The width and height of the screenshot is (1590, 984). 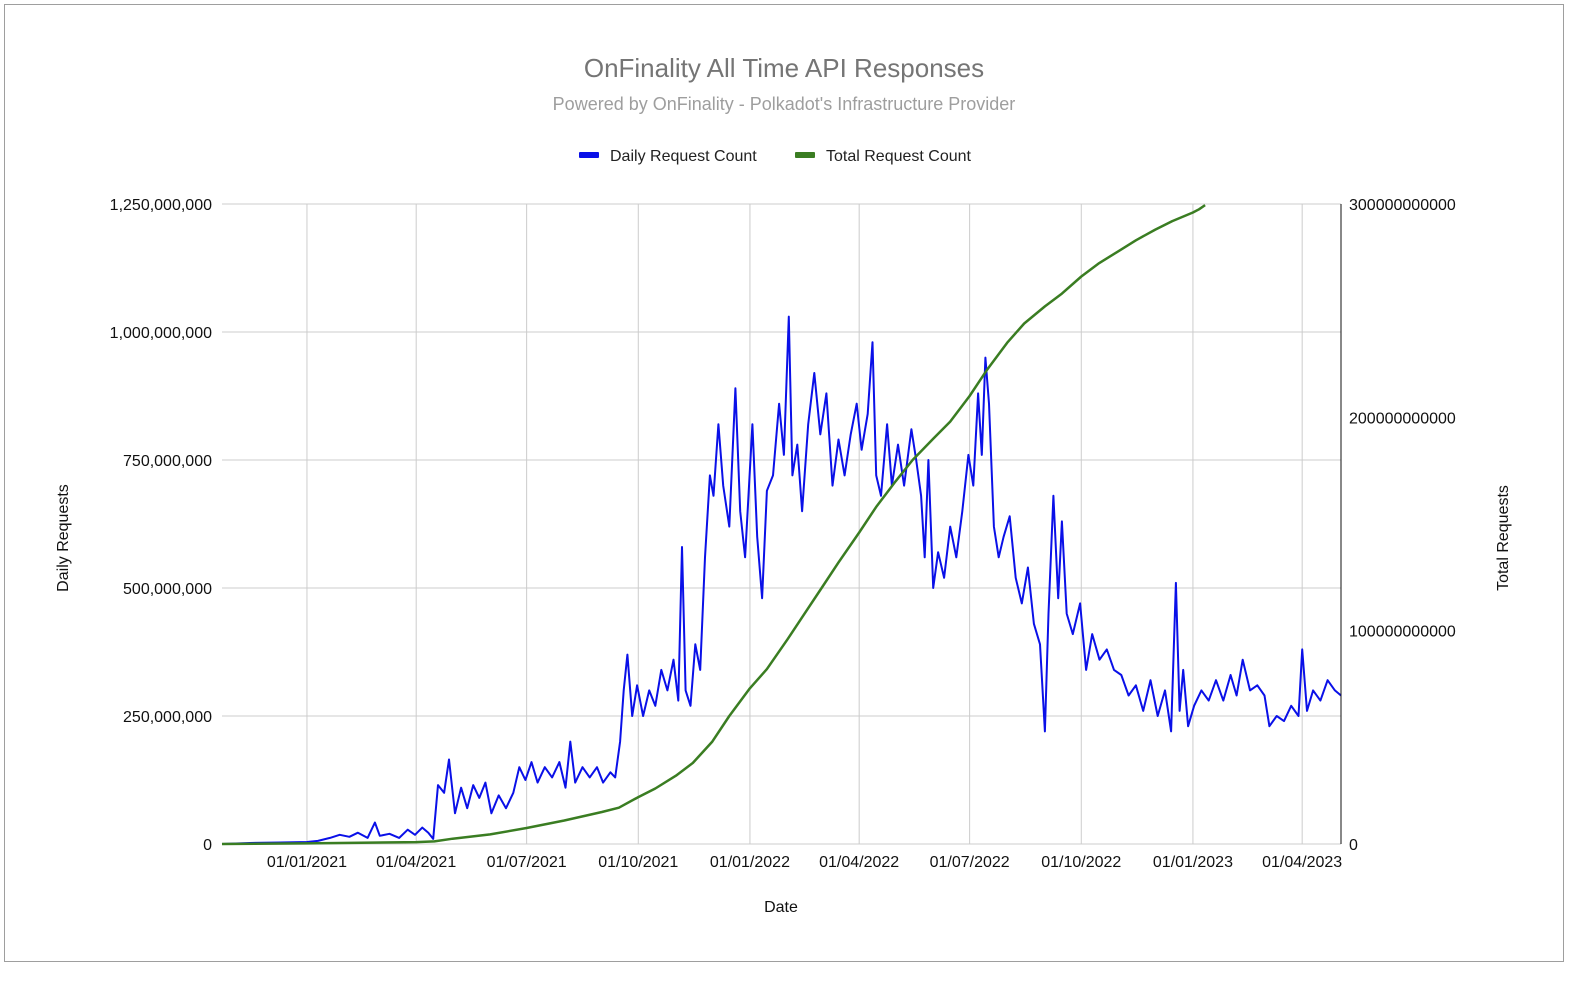 What do you see at coordinates (307, 862) in the screenshot?
I see `x-tick-label: 01/01/2021` at bounding box center [307, 862].